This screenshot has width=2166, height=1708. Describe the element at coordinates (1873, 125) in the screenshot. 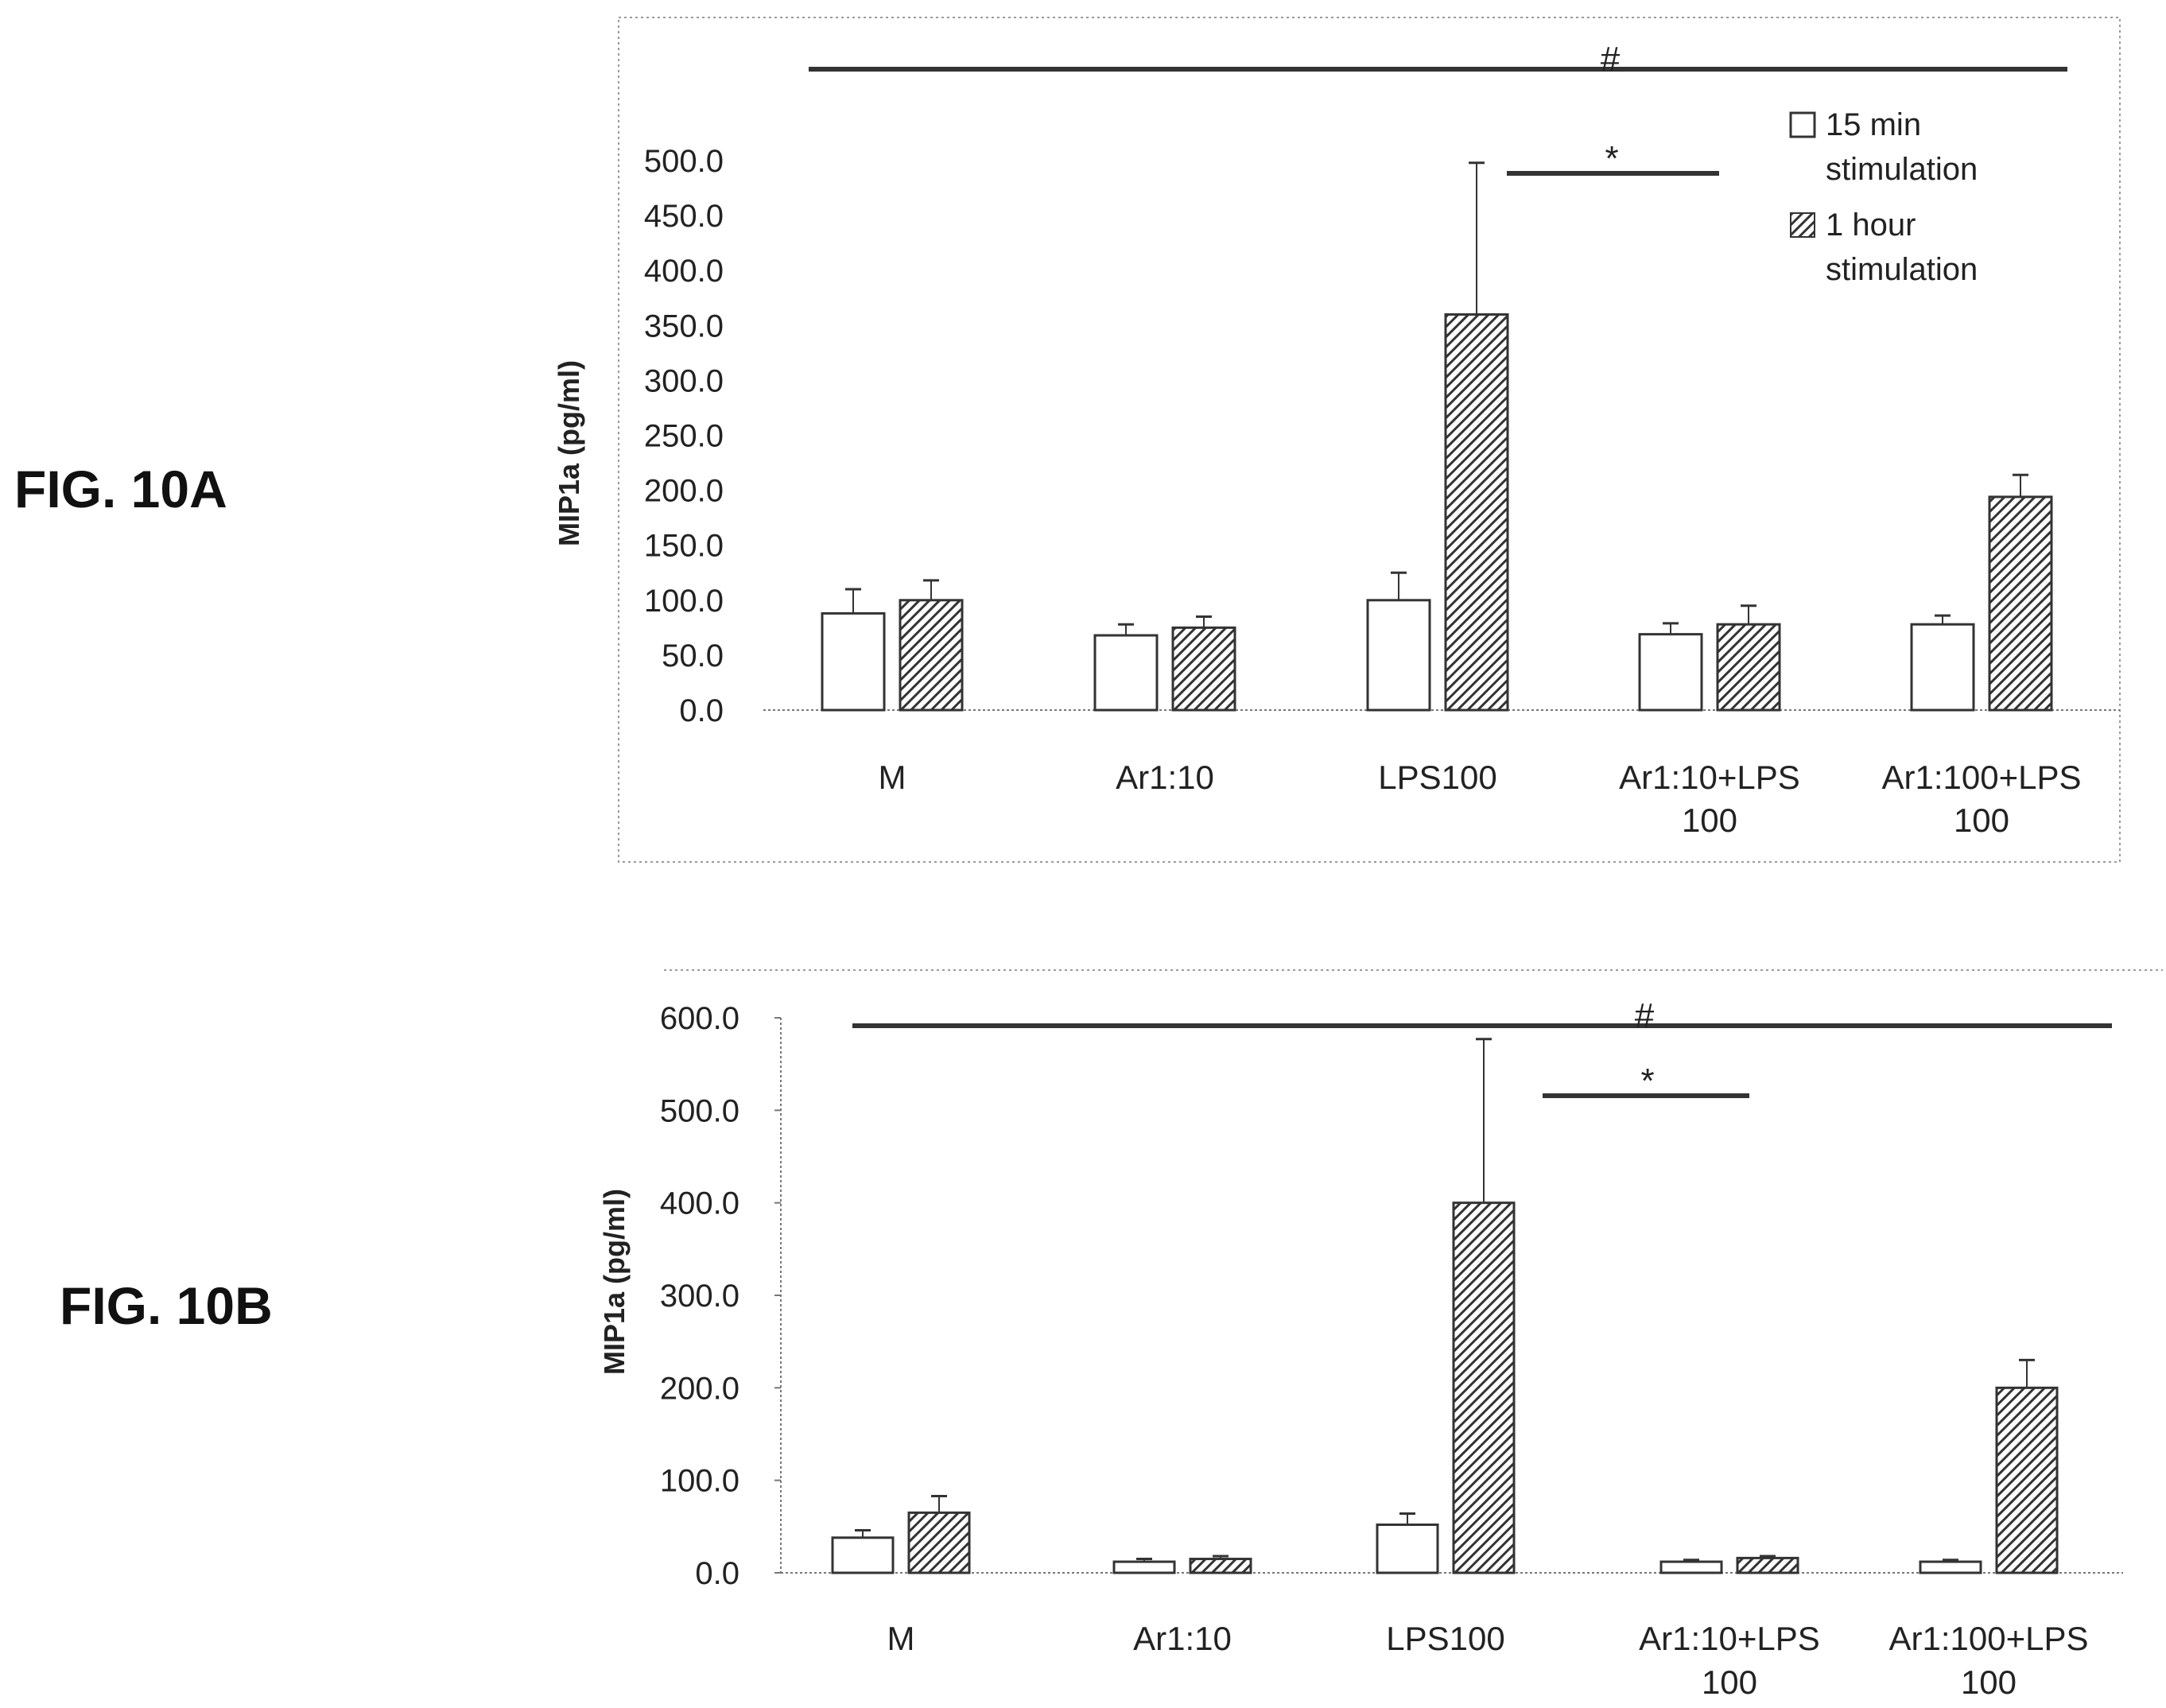

I see `legend-item-1-line1: 15 min` at that location.